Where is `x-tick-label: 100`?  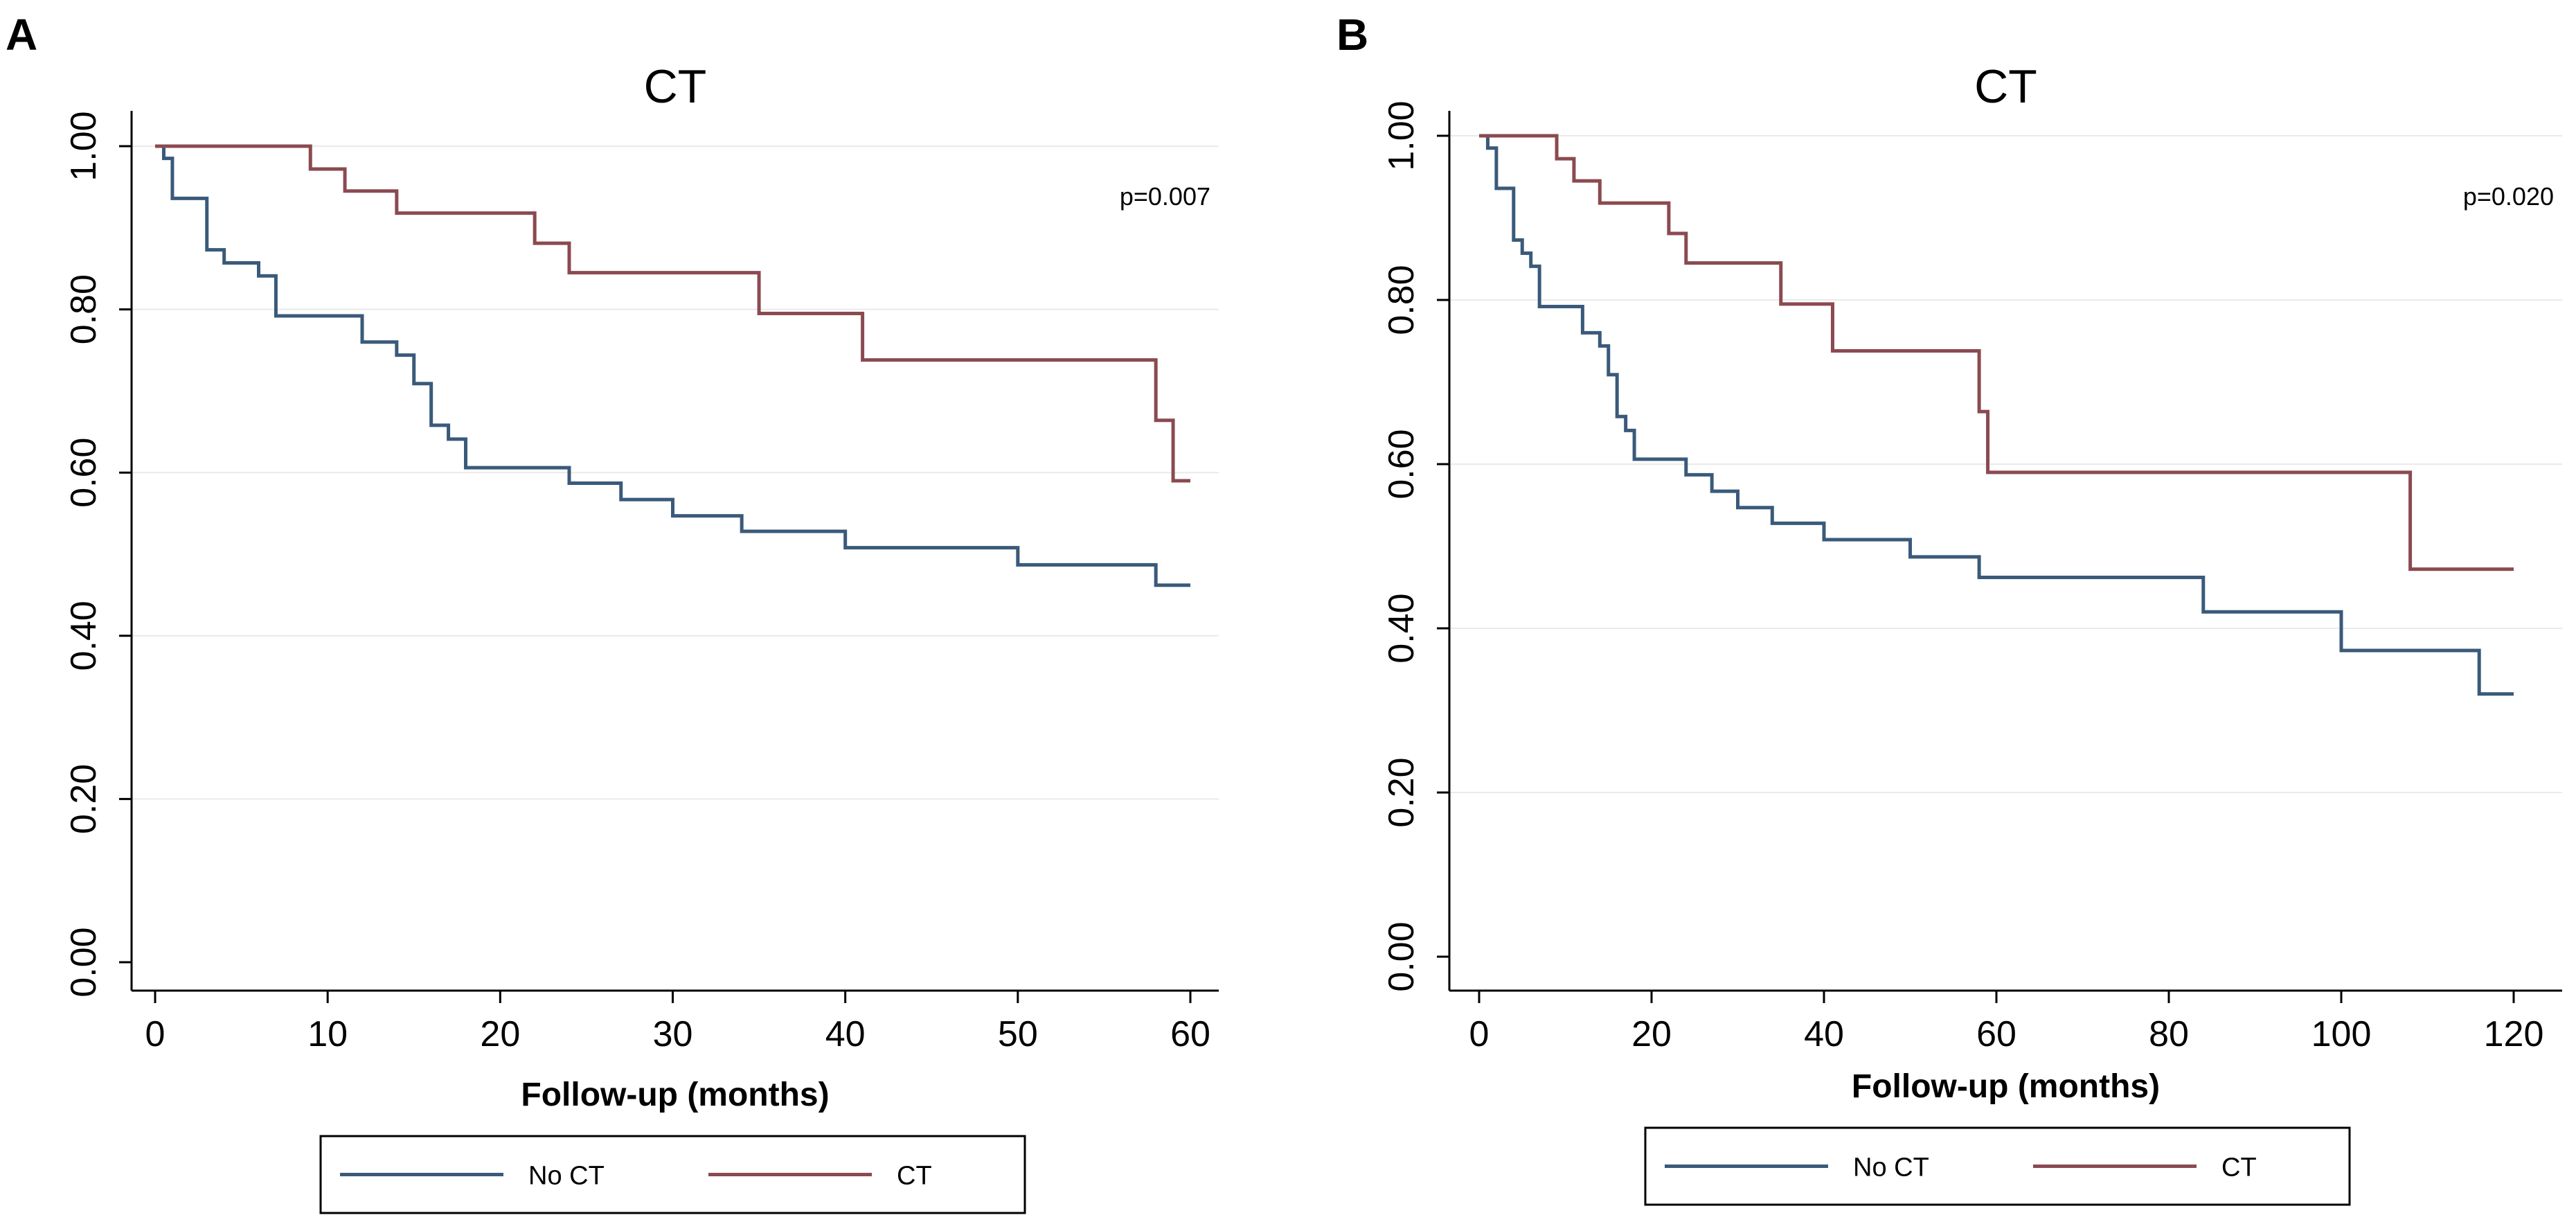 x-tick-label: 100 is located at coordinates (2341, 1034).